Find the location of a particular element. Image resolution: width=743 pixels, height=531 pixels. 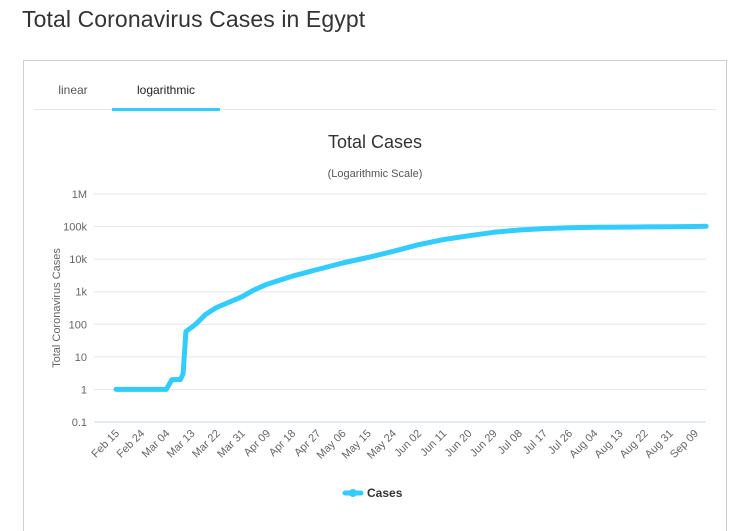

y-axis-title: Total Coronavirus Cases is located at coordinates (57, 308).